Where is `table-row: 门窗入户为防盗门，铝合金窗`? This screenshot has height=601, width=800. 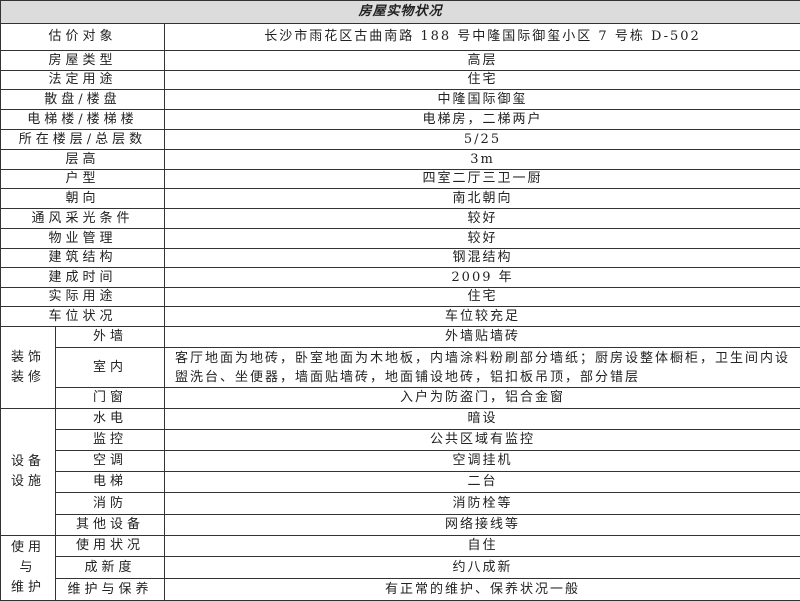
table-row: 门窗入户为防盗门，铝合金窗 is located at coordinates (400, 398).